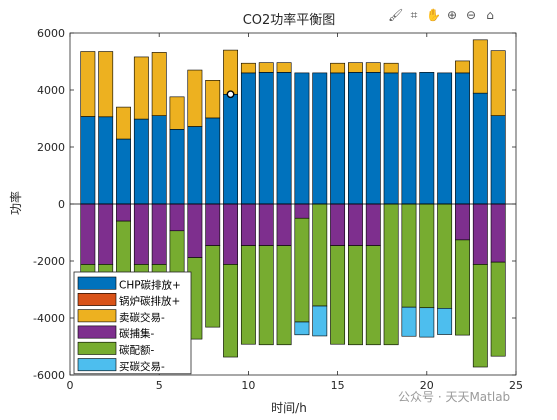 This screenshot has height=420, width=557. Describe the element at coordinates (142, 366) in the screenshot. I see `legend-label: 买碳交易-` at that location.